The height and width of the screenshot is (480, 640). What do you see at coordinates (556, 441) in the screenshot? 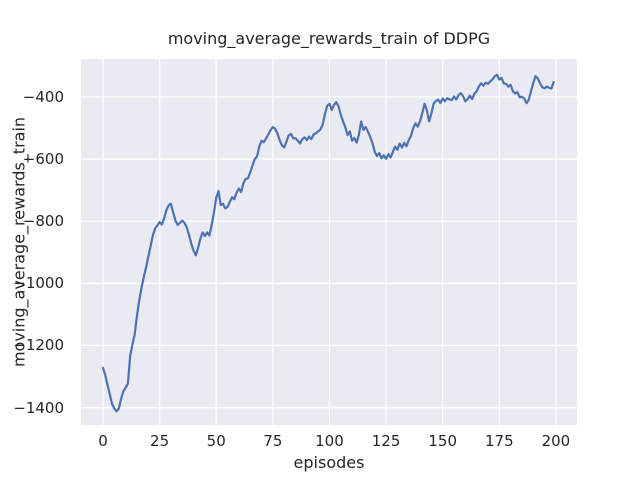
I see `x-tick-label: 200` at bounding box center [556, 441].